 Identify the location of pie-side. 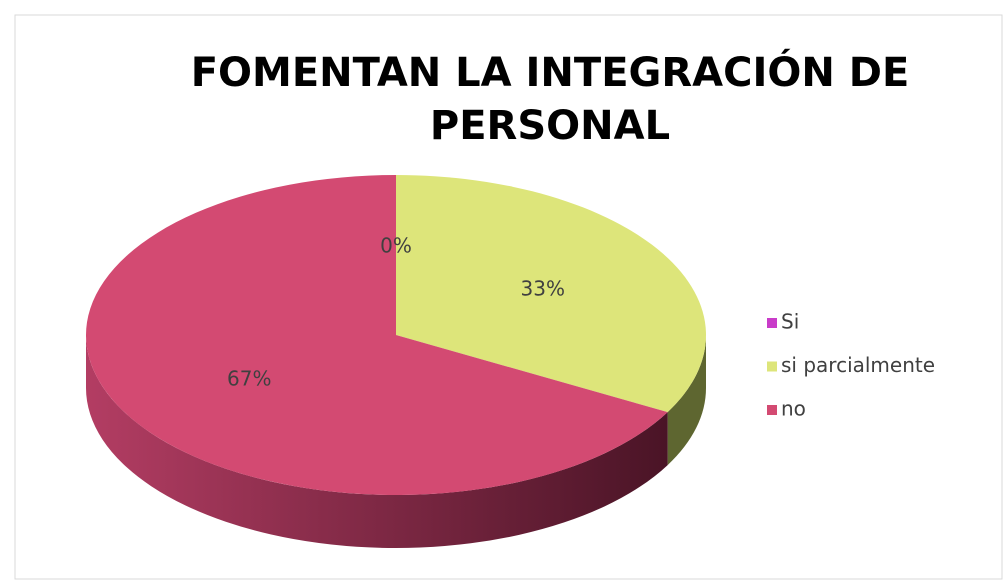
(686, 400).